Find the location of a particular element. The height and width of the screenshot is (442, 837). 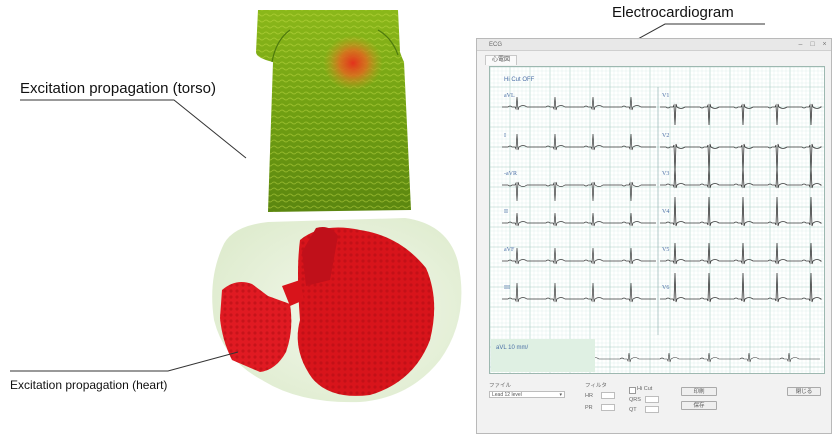

close-icon: × is located at coordinates (824, 44).